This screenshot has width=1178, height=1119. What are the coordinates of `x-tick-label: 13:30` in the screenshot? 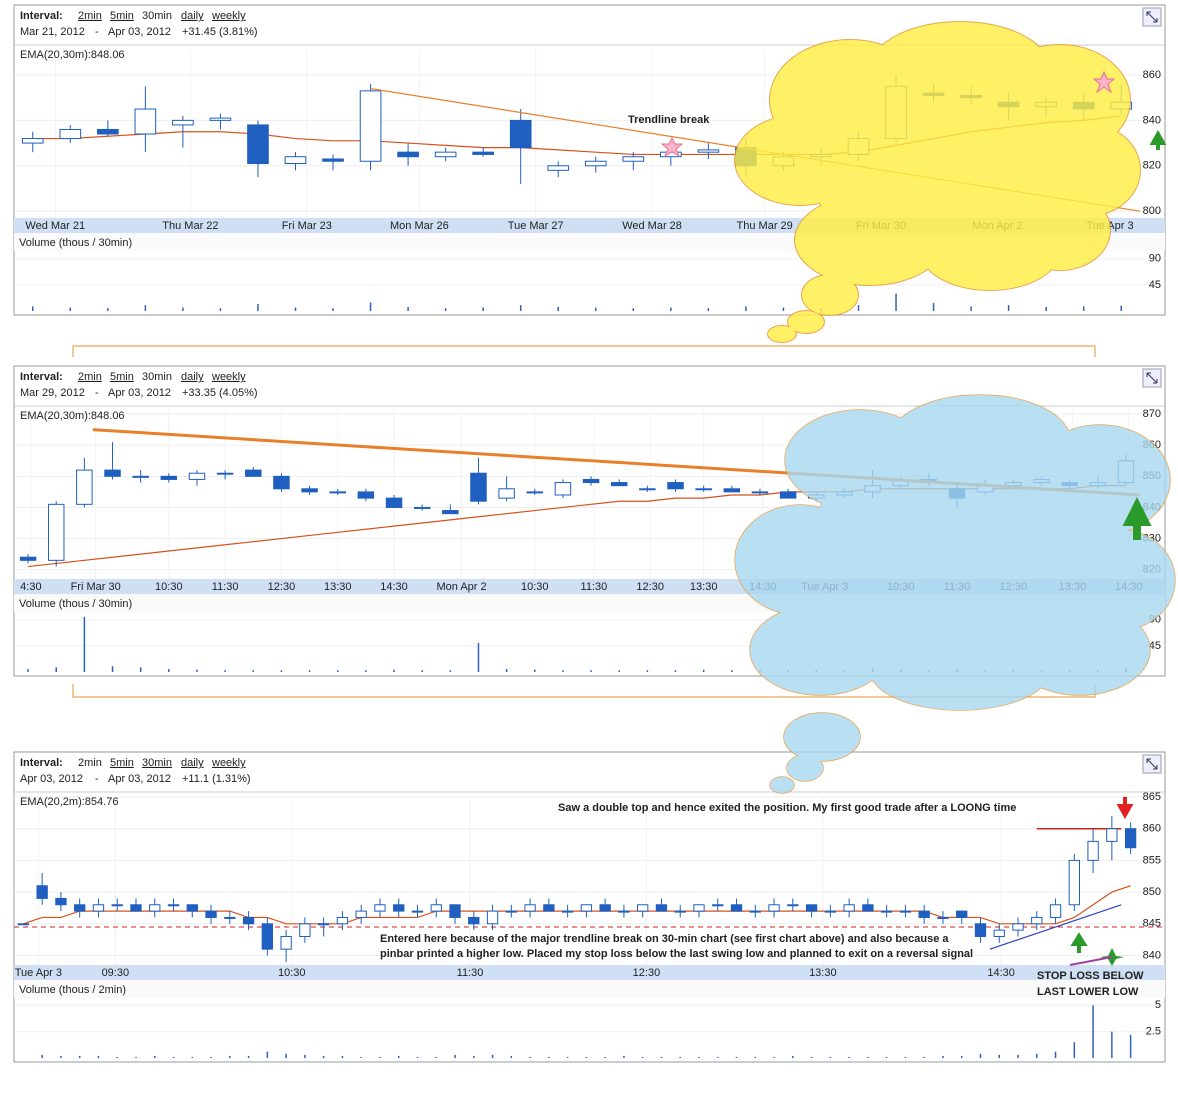 It's located at (338, 587).